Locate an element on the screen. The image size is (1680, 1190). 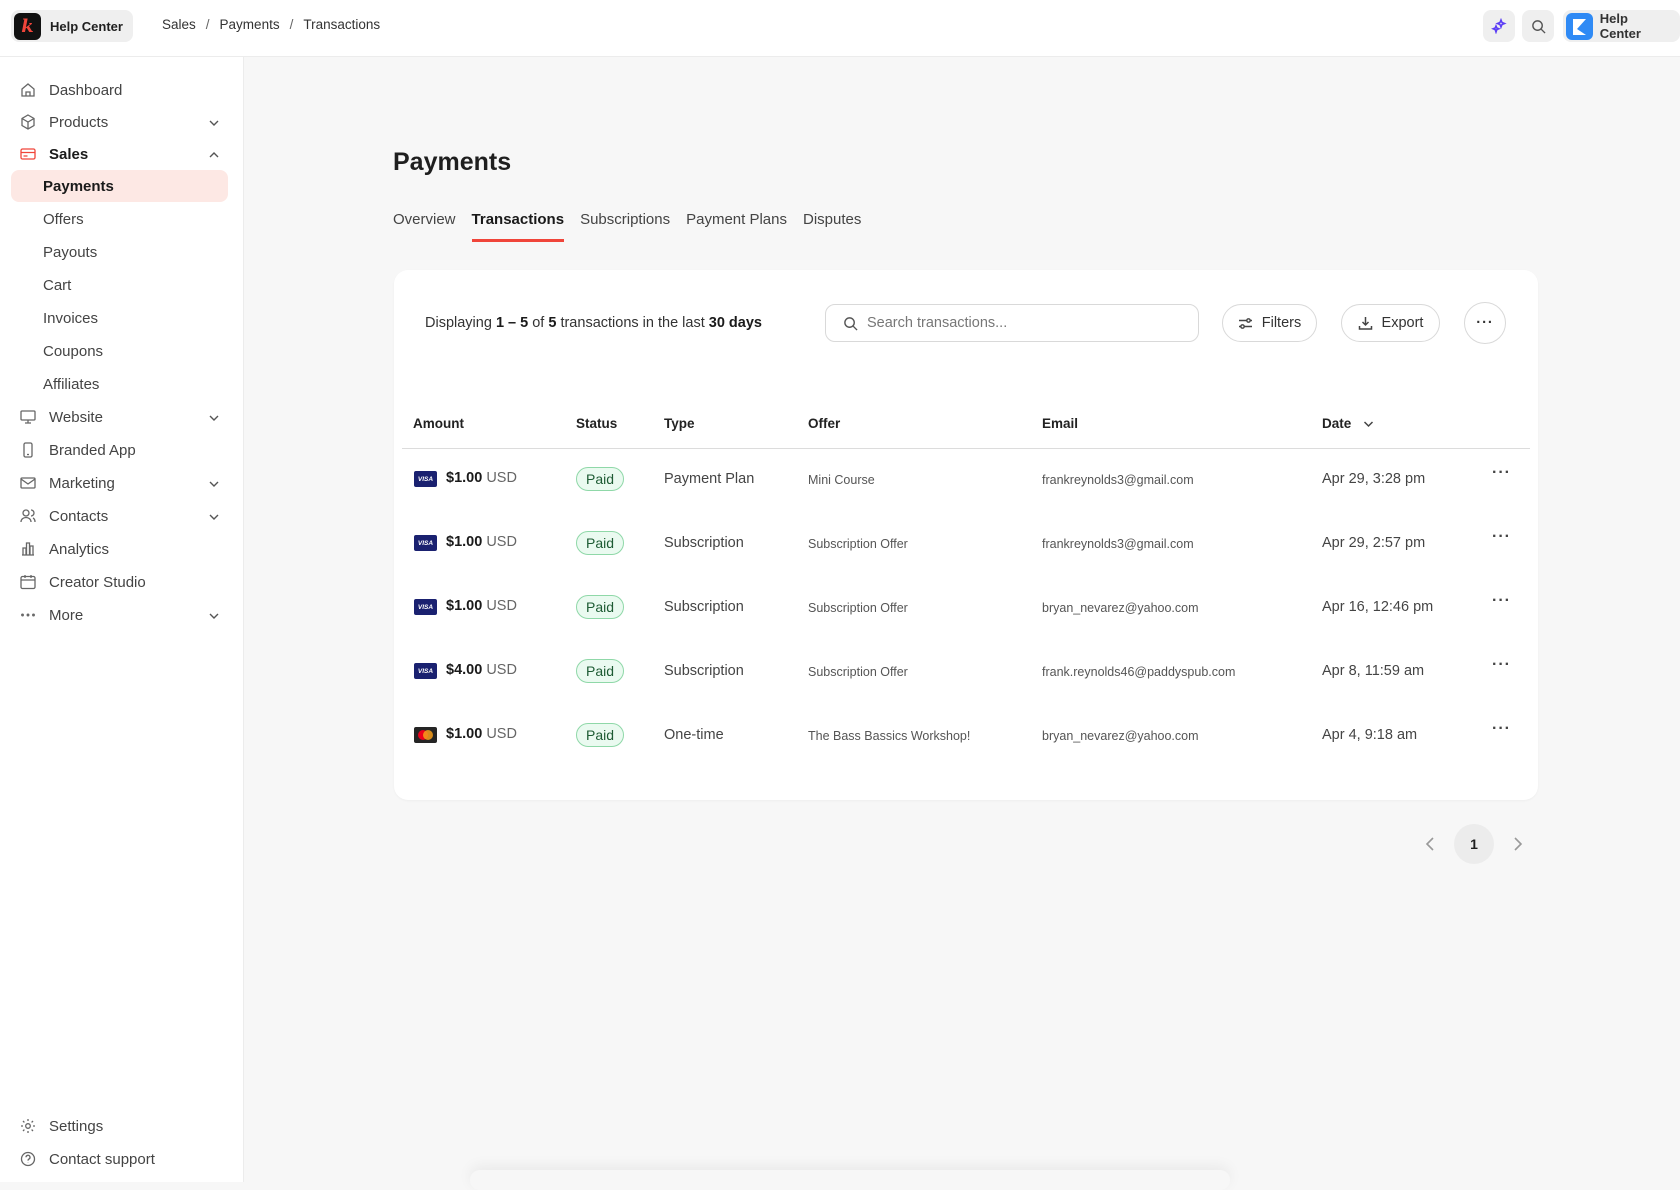
type: Subscription is located at coordinates (704, 671).